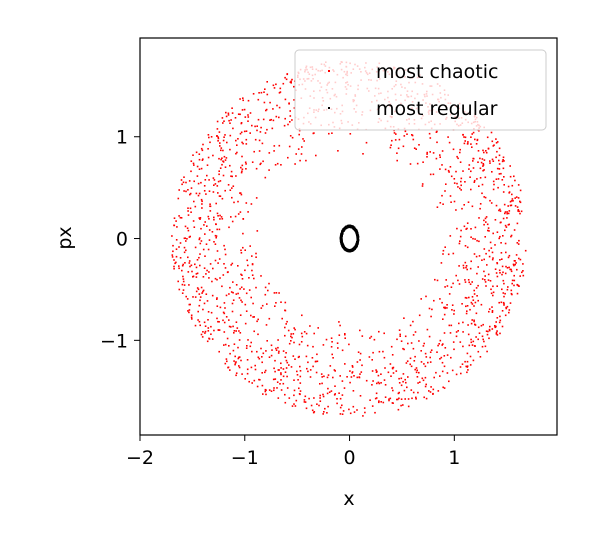 Image resolution: width=594 pixels, height=544 pixels. I want to click on legend-box, so click(420, 90).